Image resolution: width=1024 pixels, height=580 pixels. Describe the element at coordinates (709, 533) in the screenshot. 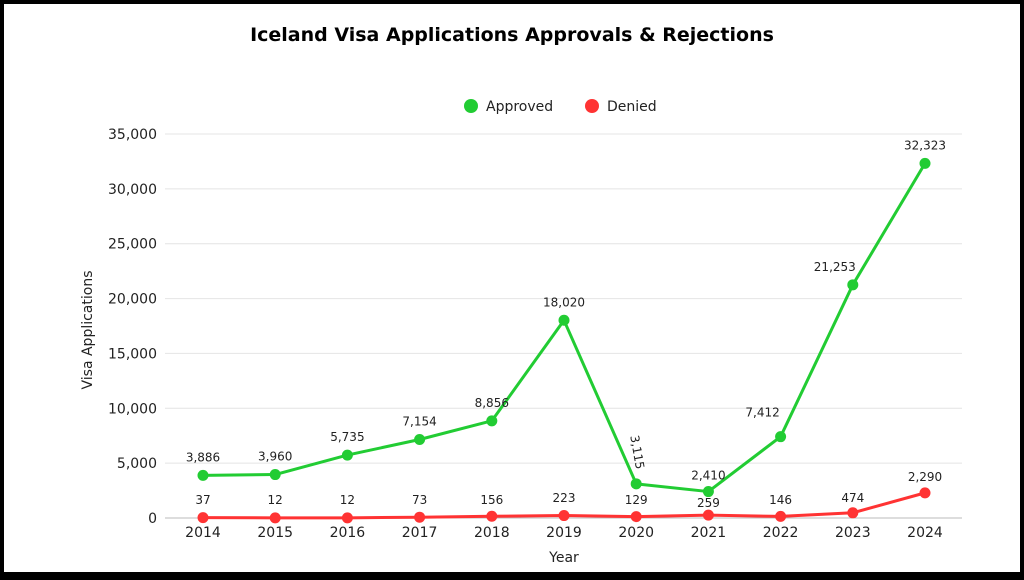

I see `x-tick-label: 2021` at that location.